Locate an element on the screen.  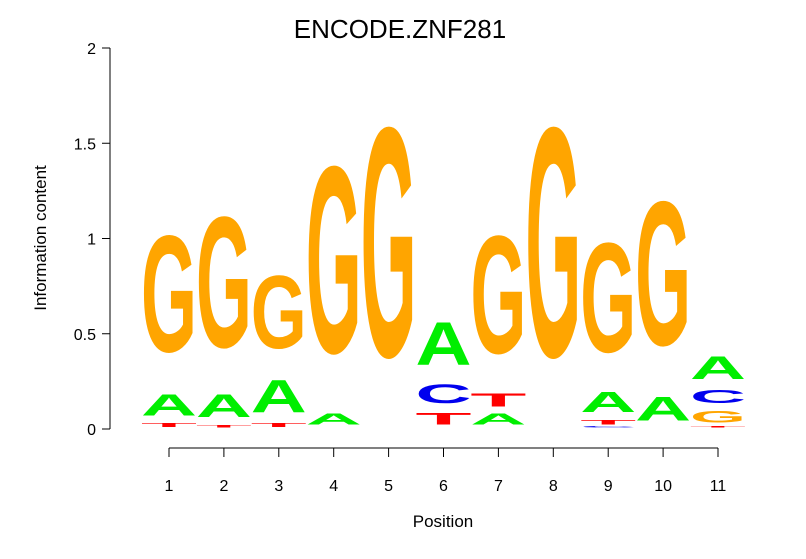
x-tick-label: 4 is located at coordinates (333, 486).